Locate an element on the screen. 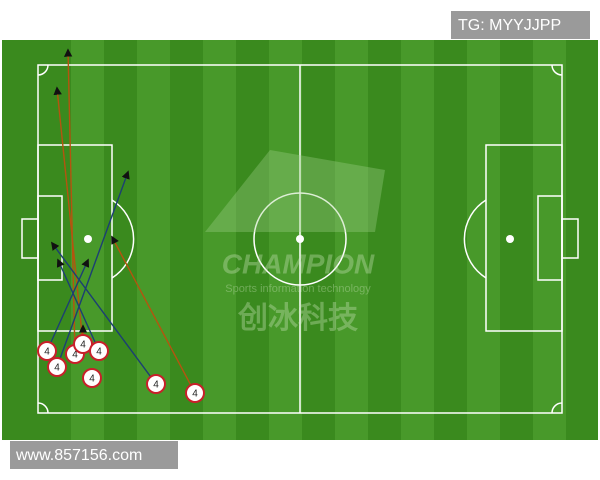 Image resolution: width=600 pixels, height=480 pixels. watermark-tagline: Sports information technology is located at coordinates (298, 289).